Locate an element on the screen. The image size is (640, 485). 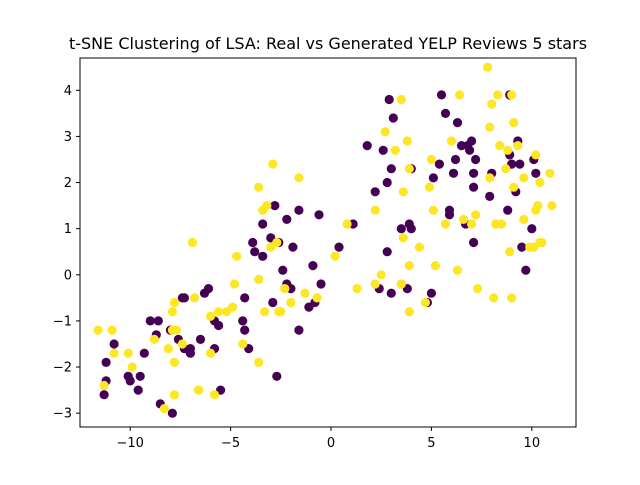
x-tick-label: −5 is located at coordinates (230, 443).